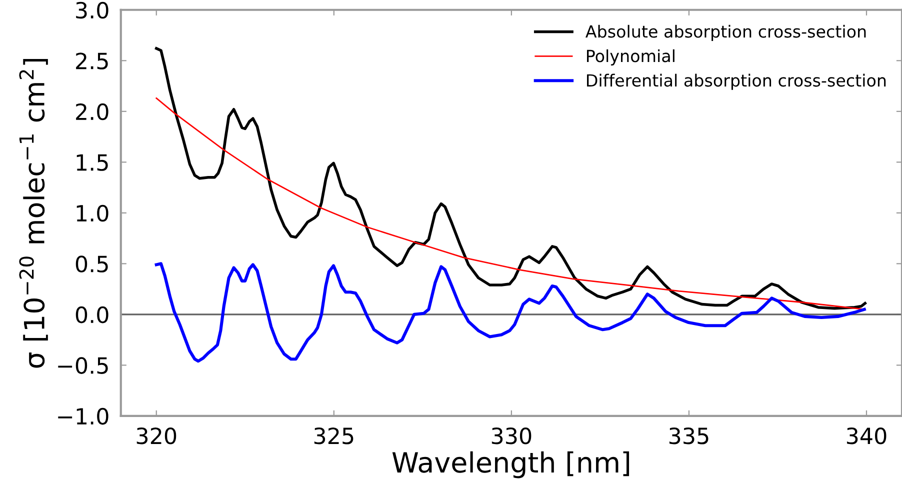 The height and width of the screenshot is (494, 902). What do you see at coordinates (33, 213) in the screenshot?
I see `y-axis-title: σ [10$^{−20}$ molec$^{−1}$ cm$^{2}$]` at bounding box center [33, 213].